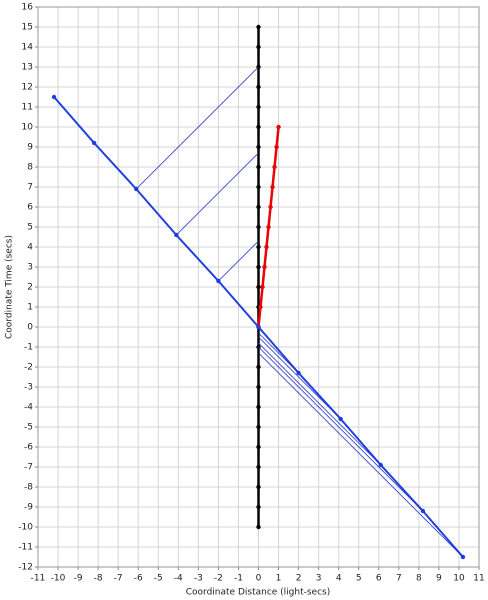 This screenshot has height=600, width=488. What do you see at coordinates (30, 148) in the screenshot?
I see `y-tick-label: 9` at bounding box center [30, 148].